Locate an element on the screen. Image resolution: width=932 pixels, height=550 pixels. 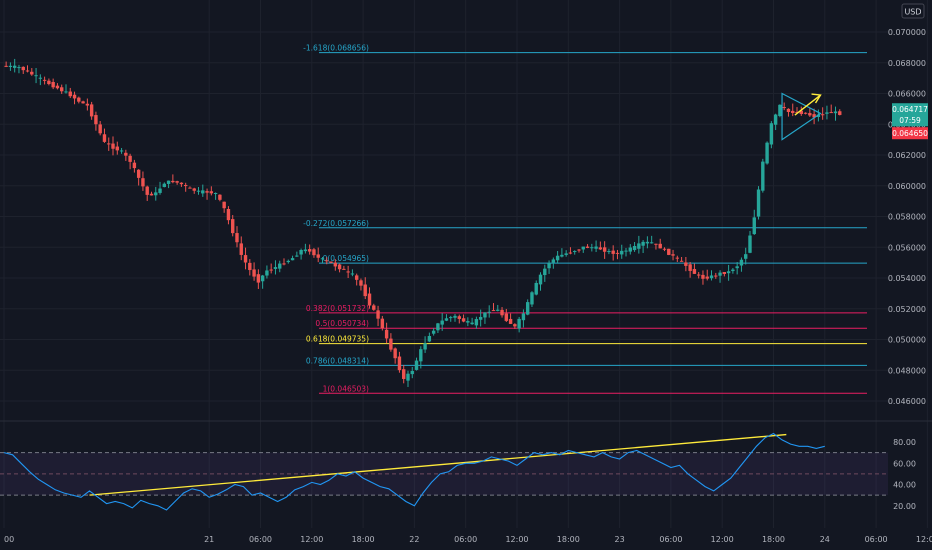
breakout-arrow-head is located at coordinates (816, 98).